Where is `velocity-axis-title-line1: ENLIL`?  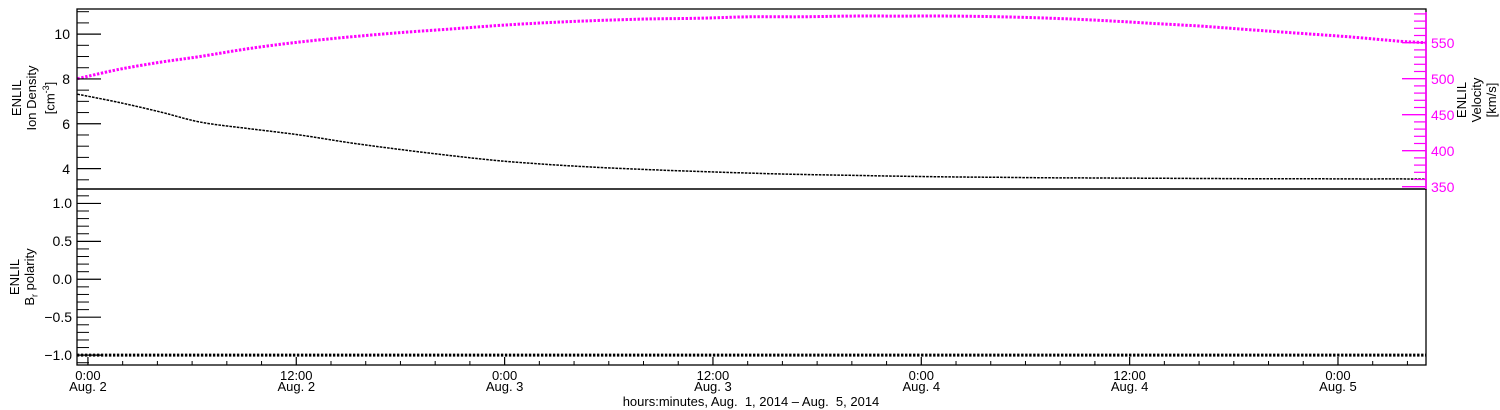 velocity-axis-title-line1: ENLIL is located at coordinates (1461, 100).